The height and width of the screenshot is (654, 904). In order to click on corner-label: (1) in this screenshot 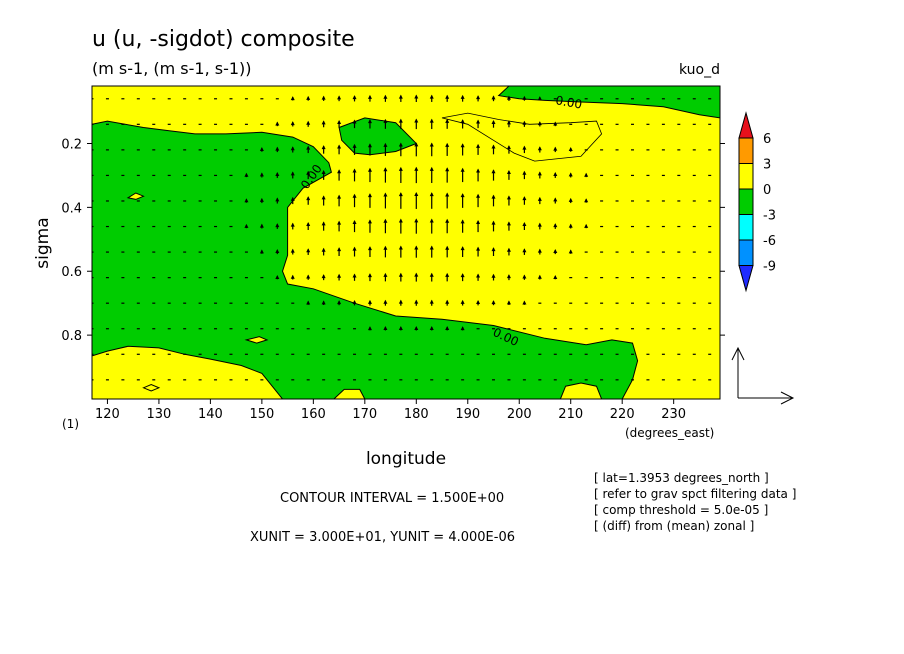, I will do `click(70, 424)`.